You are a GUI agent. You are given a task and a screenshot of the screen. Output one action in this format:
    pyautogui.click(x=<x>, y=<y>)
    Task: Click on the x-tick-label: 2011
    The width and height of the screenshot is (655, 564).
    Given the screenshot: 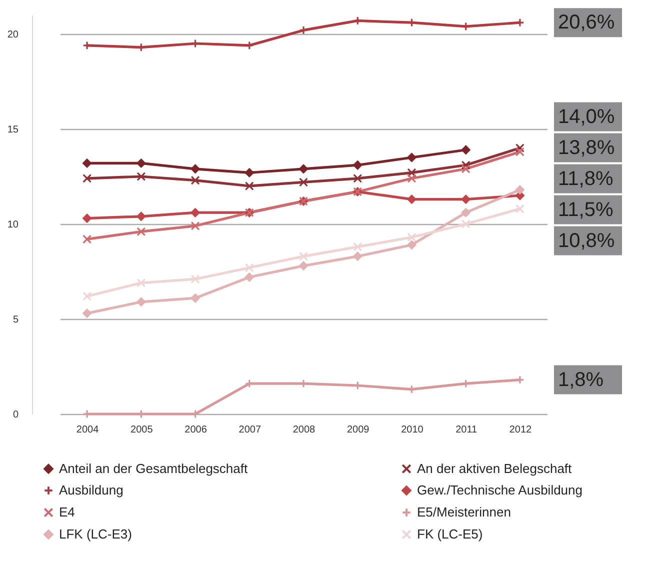 What is the action you would take?
    pyautogui.click(x=467, y=430)
    